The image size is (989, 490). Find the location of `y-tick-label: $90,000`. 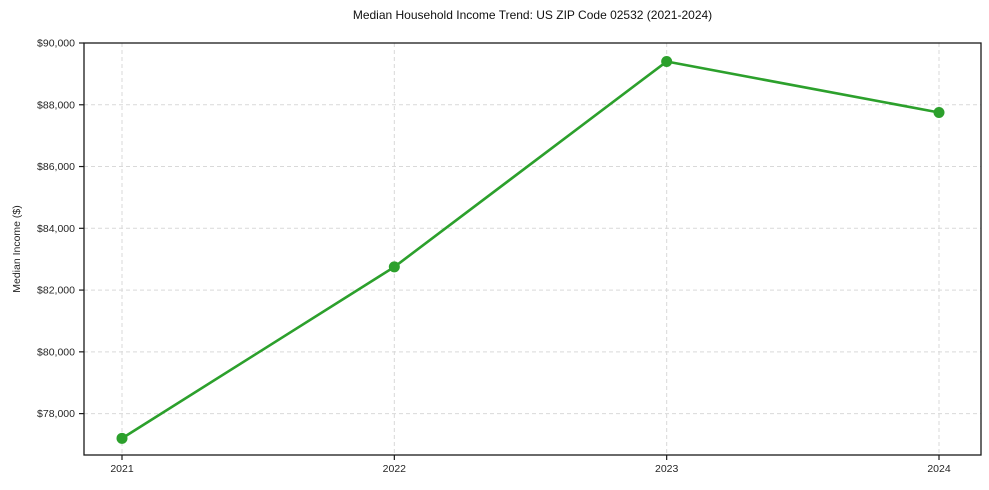

y-tick-label: $90,000 is located at coordinates (56, 44).